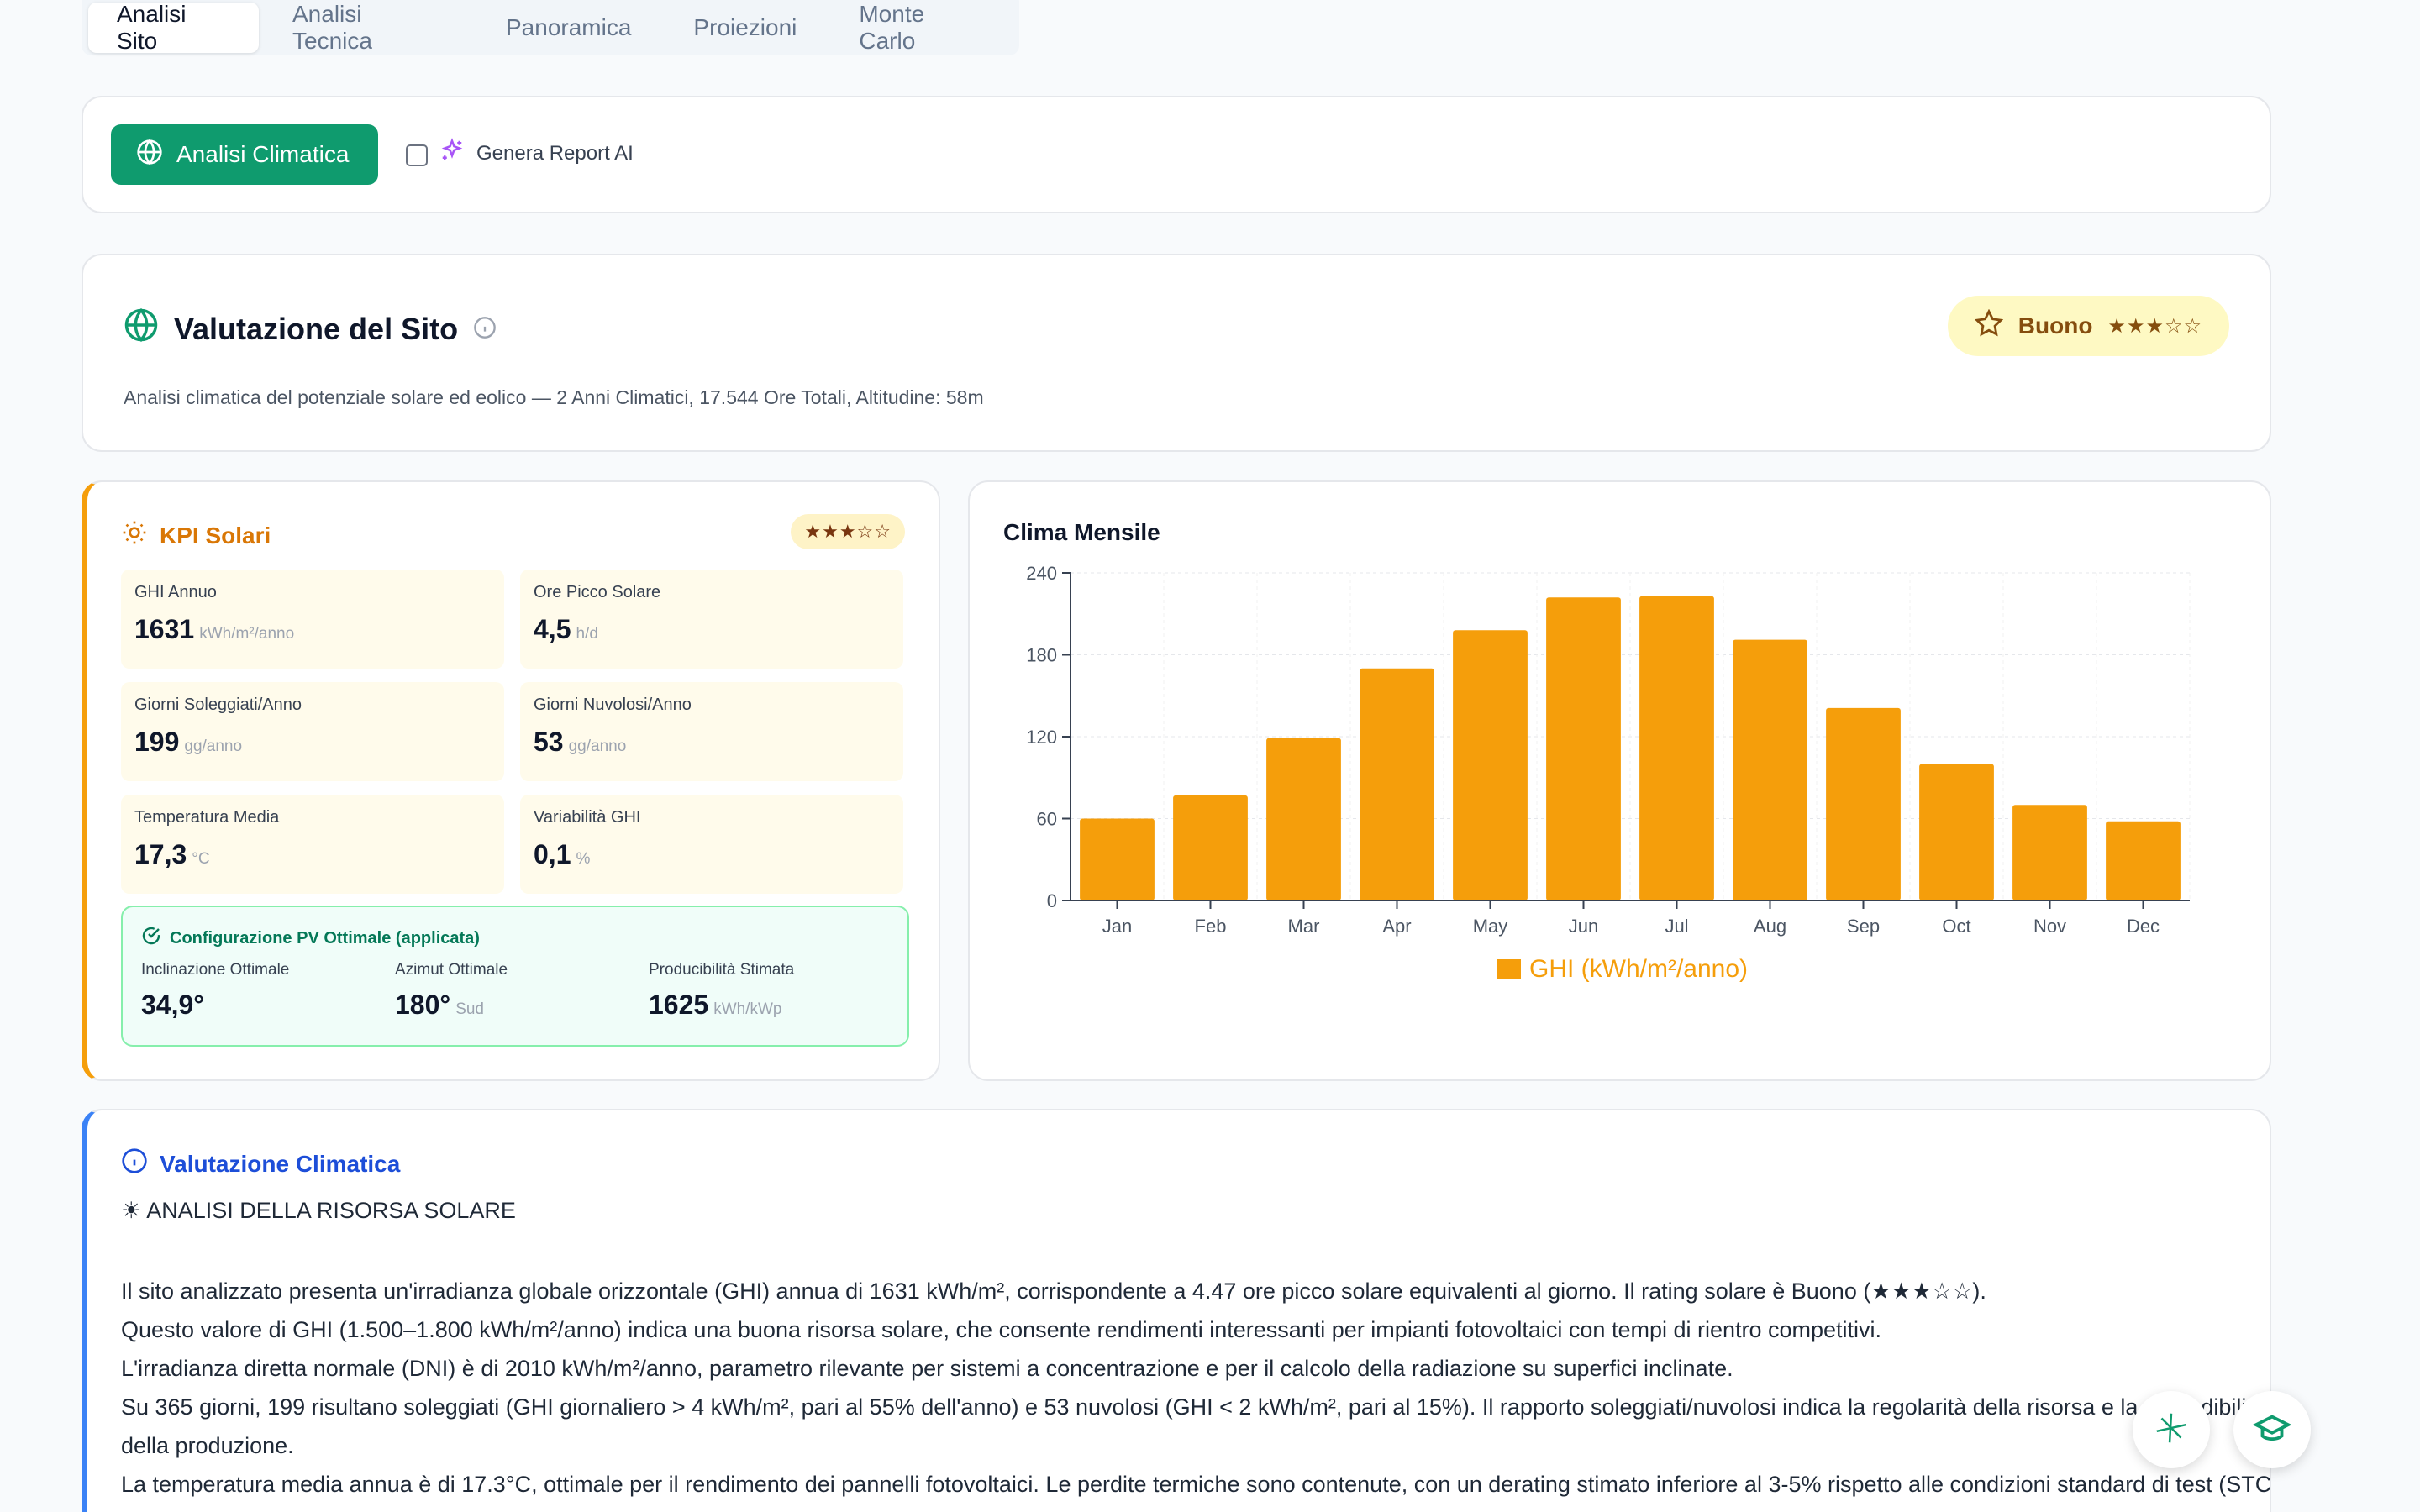 This screenshot has height=1512, width=2420. I want to click on kpi-tile-giorni-nuvolosi: Giorni Nuvolosi/Anno 53 gg/anno, so click(711, 731).